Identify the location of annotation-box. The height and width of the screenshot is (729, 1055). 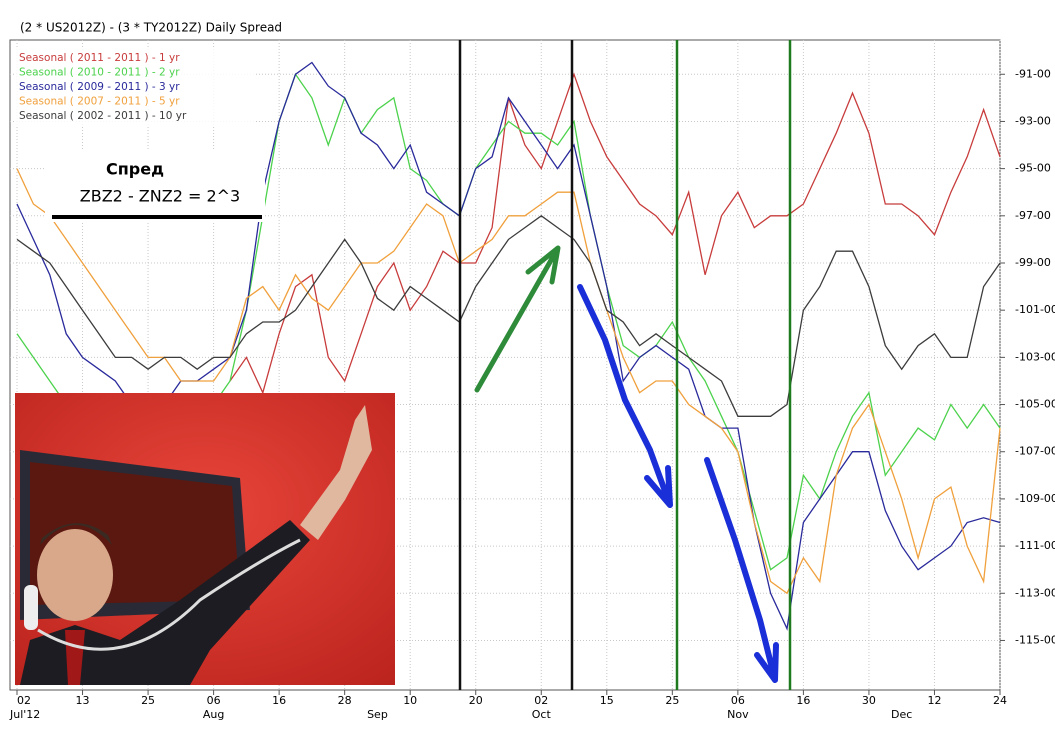
(155, 186).